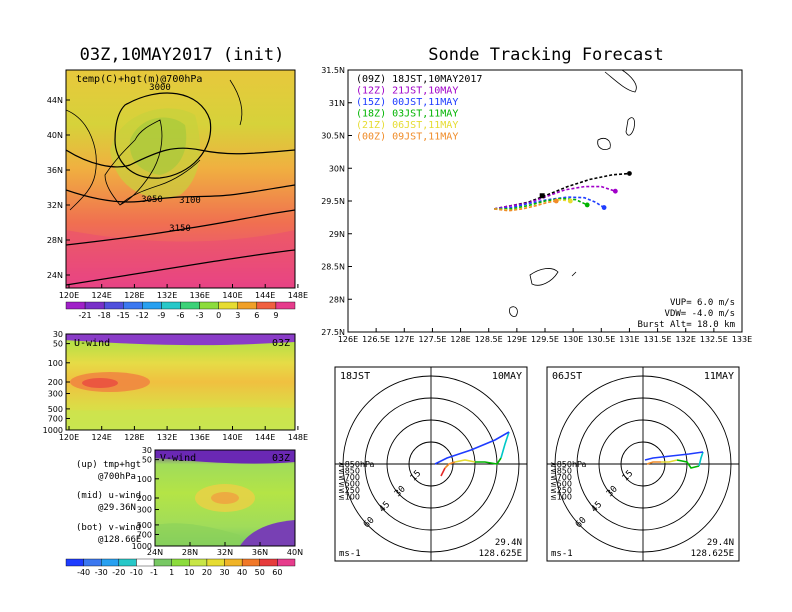 The width and height of the screenshot is (792, 612). Describe the element at coordinates (108, 496) in the screenshot. I see `note-line: (mid) u-wind` at that location.